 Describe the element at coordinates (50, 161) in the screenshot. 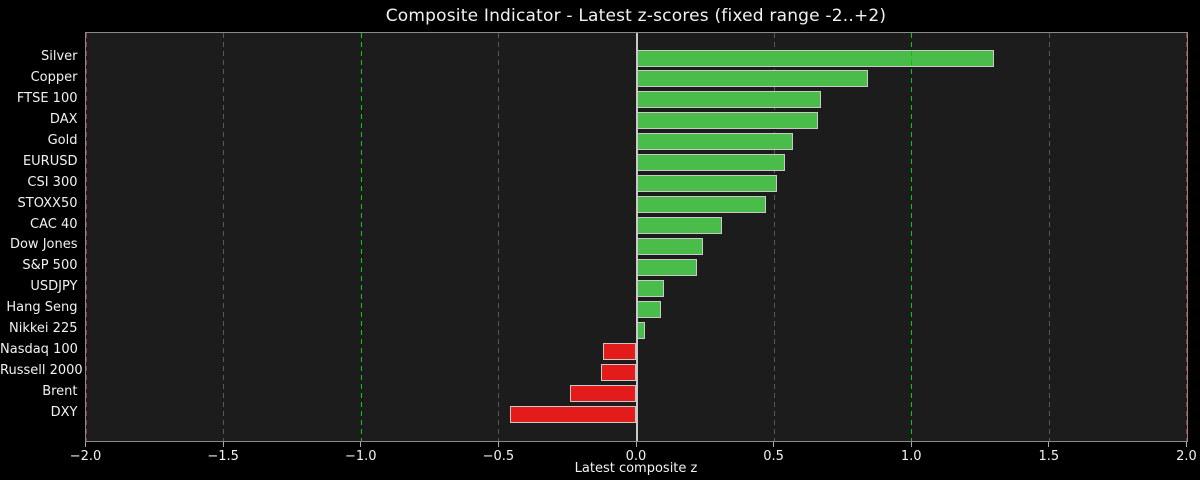

I see `y-tick-label-eurusd: EURUSD` at that location.